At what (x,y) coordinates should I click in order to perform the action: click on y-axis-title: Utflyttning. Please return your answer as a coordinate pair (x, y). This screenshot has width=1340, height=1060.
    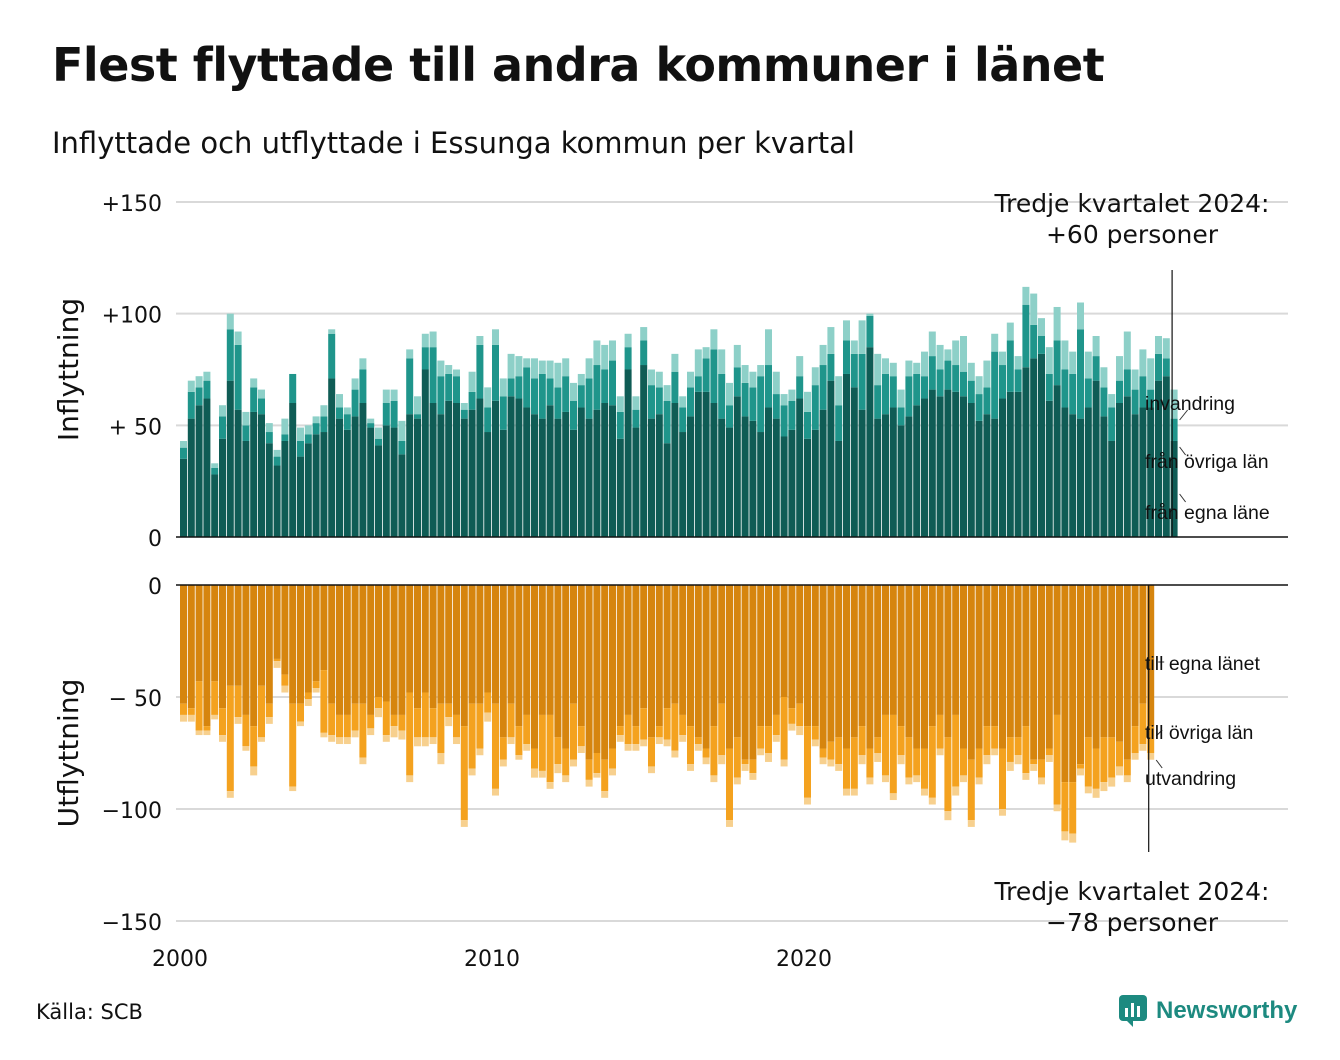
    Looking at the image, I should click on (68, 753).